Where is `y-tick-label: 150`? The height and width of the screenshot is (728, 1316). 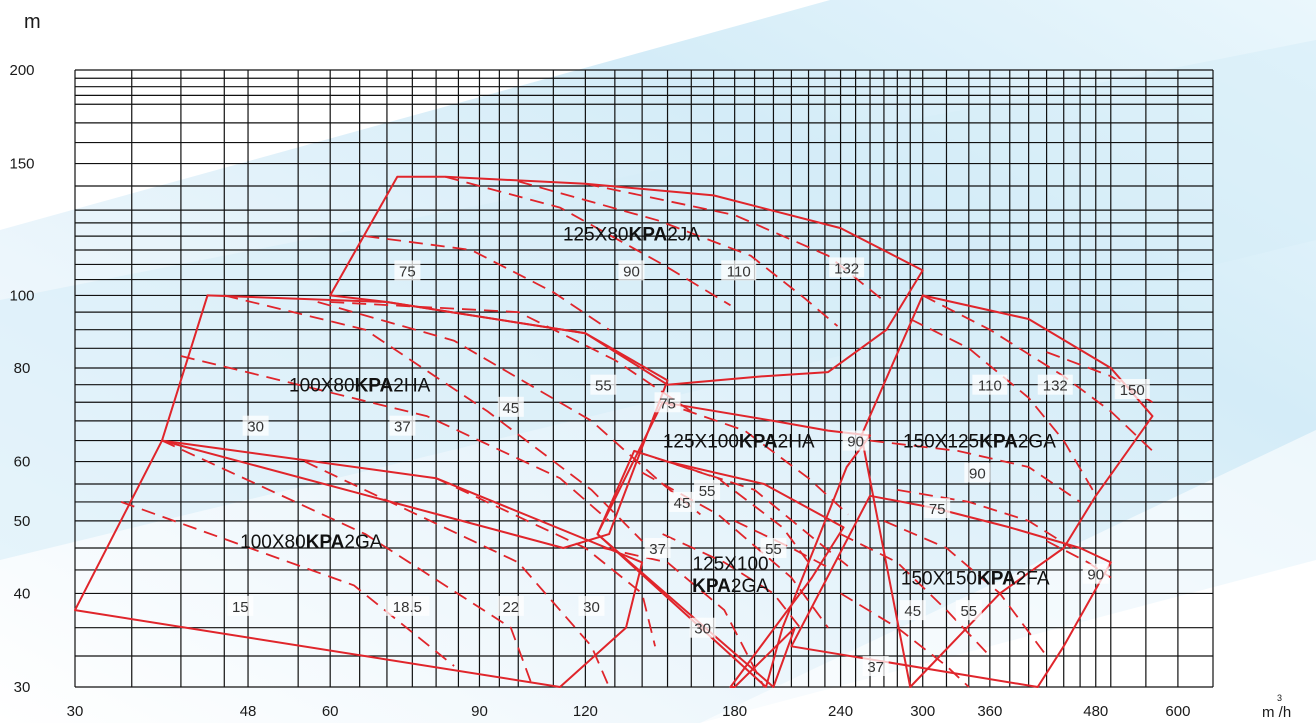 y-tick-label: 150 is located at coordinates (21, 164).